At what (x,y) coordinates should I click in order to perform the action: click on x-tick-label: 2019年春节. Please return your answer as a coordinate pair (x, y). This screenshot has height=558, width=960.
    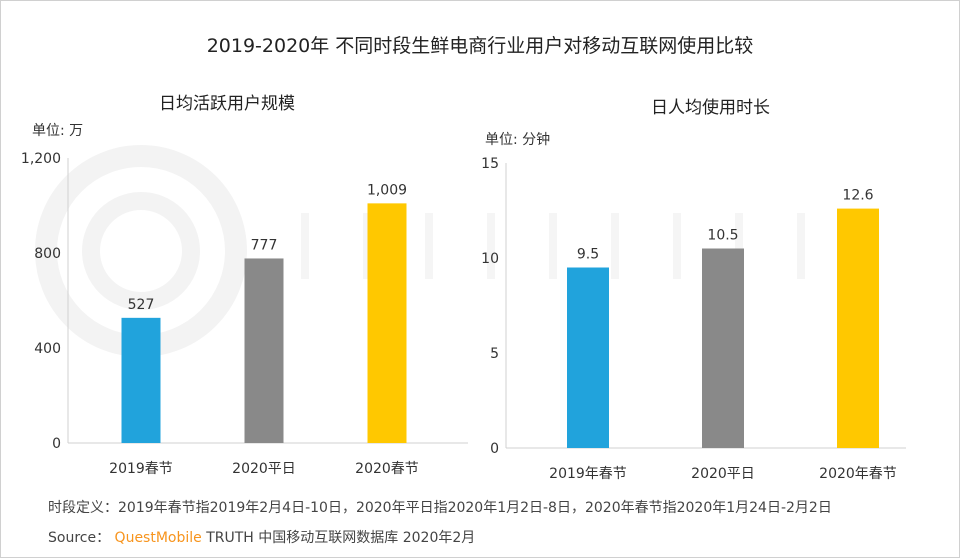
    Looking at the image, I should click on (588, 474).